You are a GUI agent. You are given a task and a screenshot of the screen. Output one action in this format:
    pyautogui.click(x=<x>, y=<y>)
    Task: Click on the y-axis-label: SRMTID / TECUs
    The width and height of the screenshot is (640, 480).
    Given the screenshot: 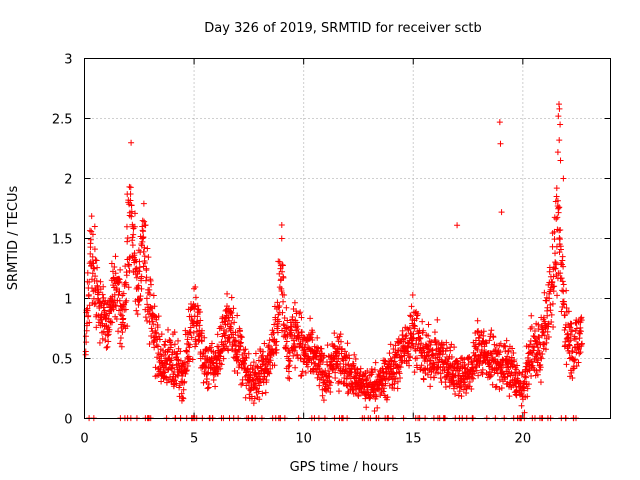 What is the action you would take?
    pyautogui.click(x=13, y=238)
    